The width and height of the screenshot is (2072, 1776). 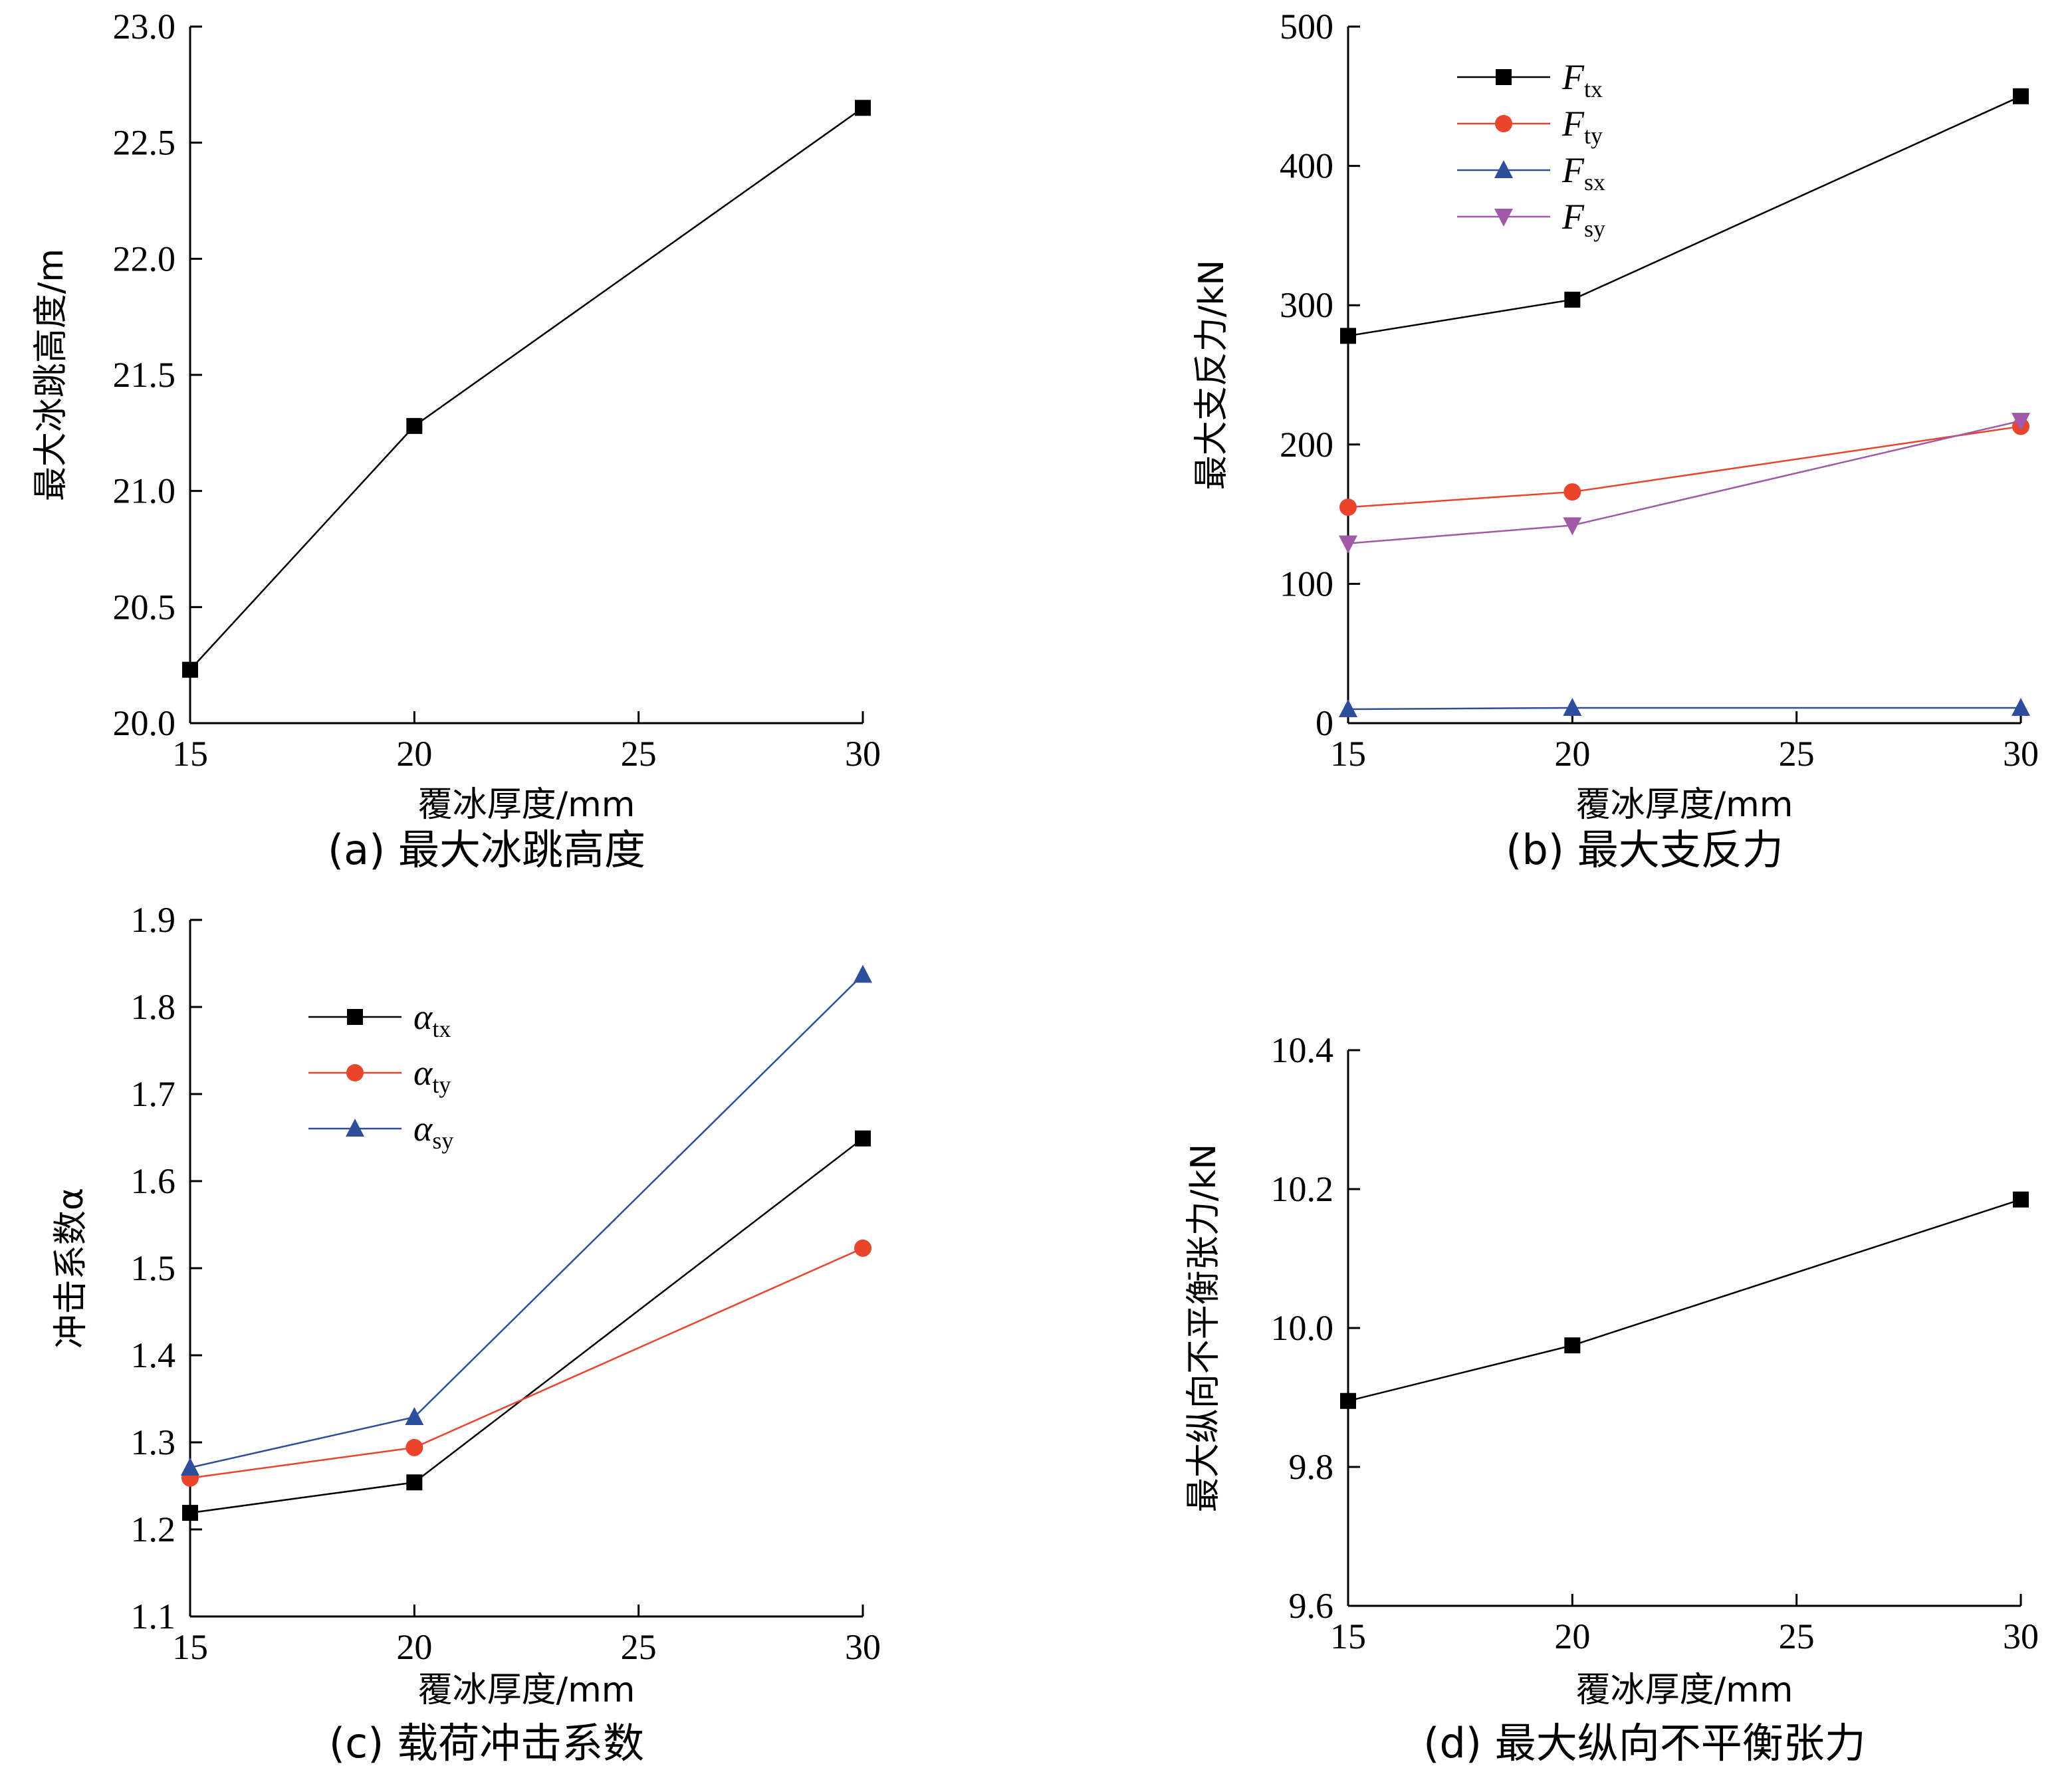 I want to click on y-tick-label: 21.0, so click(x=144, y=491).